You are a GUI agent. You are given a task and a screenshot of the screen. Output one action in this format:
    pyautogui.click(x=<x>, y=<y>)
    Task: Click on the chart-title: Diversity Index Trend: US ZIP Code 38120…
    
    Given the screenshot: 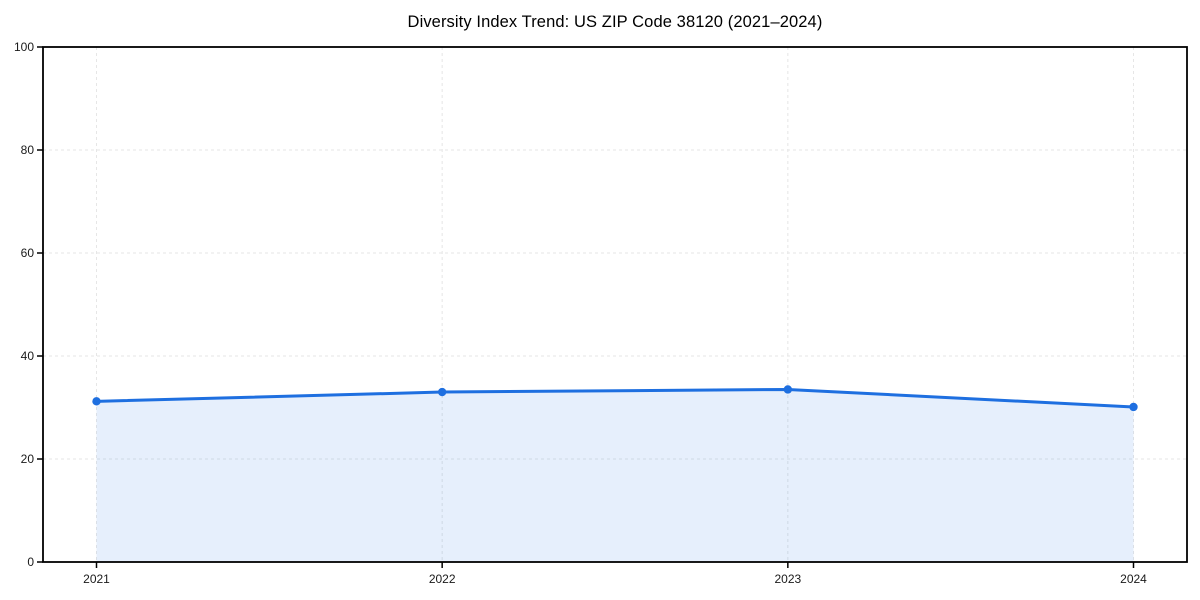 What is the action you would take?
    pyautogui.click(x=615, y=22)
    